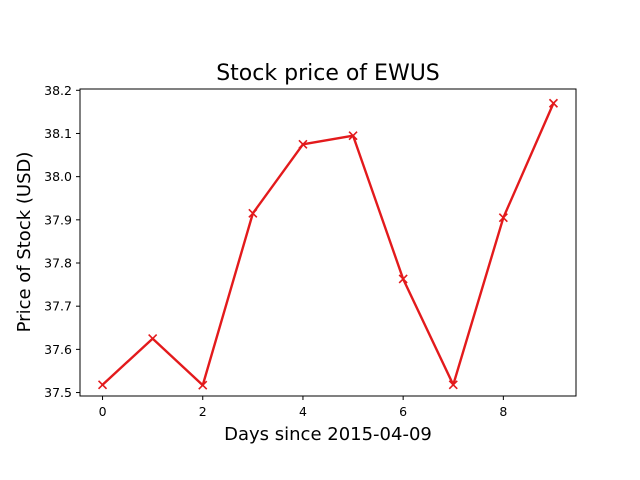 This screenshot has width=640, height=480. What do you see at coordinates (24, 242) in the screenshot?
I see `y-axis-label: Price of Stock (USD)` at bounding box center [24, 242].